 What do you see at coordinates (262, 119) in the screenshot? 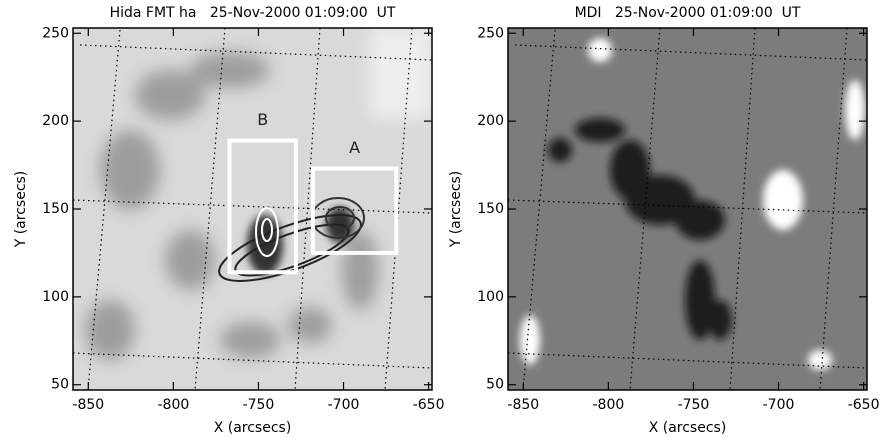
I see `region-label: B` at bounding box center [262, 119].